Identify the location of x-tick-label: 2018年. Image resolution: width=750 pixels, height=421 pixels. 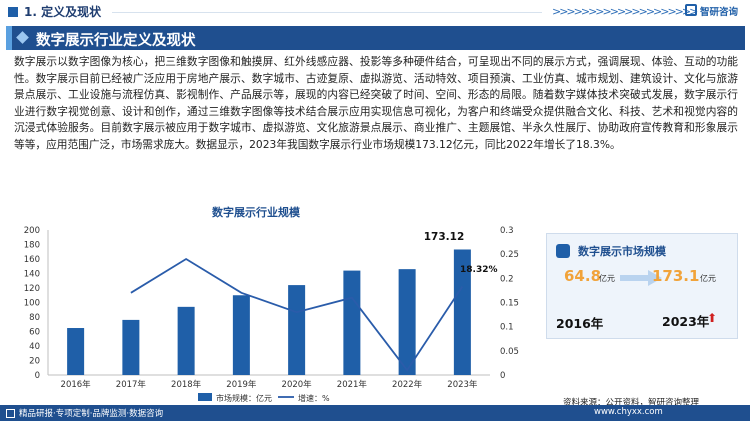
(186, 384).